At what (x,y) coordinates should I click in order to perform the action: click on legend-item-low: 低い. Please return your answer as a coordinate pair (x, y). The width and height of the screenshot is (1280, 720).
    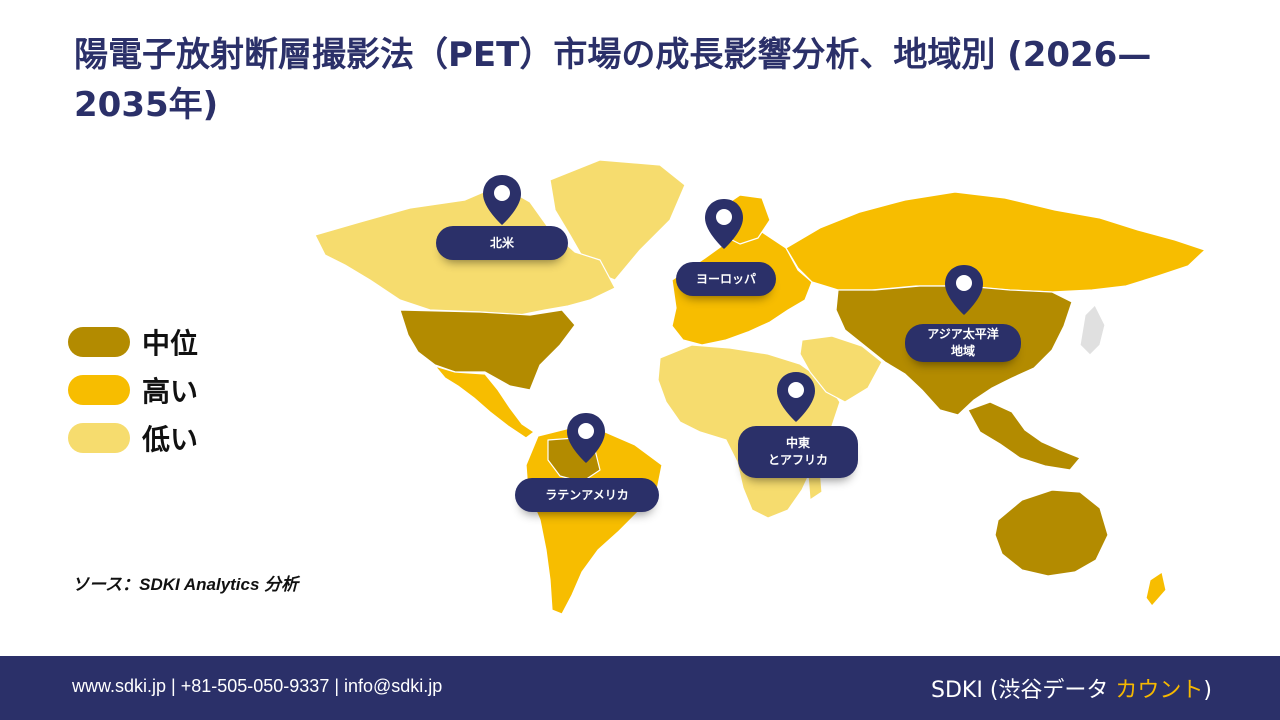
    Looking at the image, I should click on (133, 438).